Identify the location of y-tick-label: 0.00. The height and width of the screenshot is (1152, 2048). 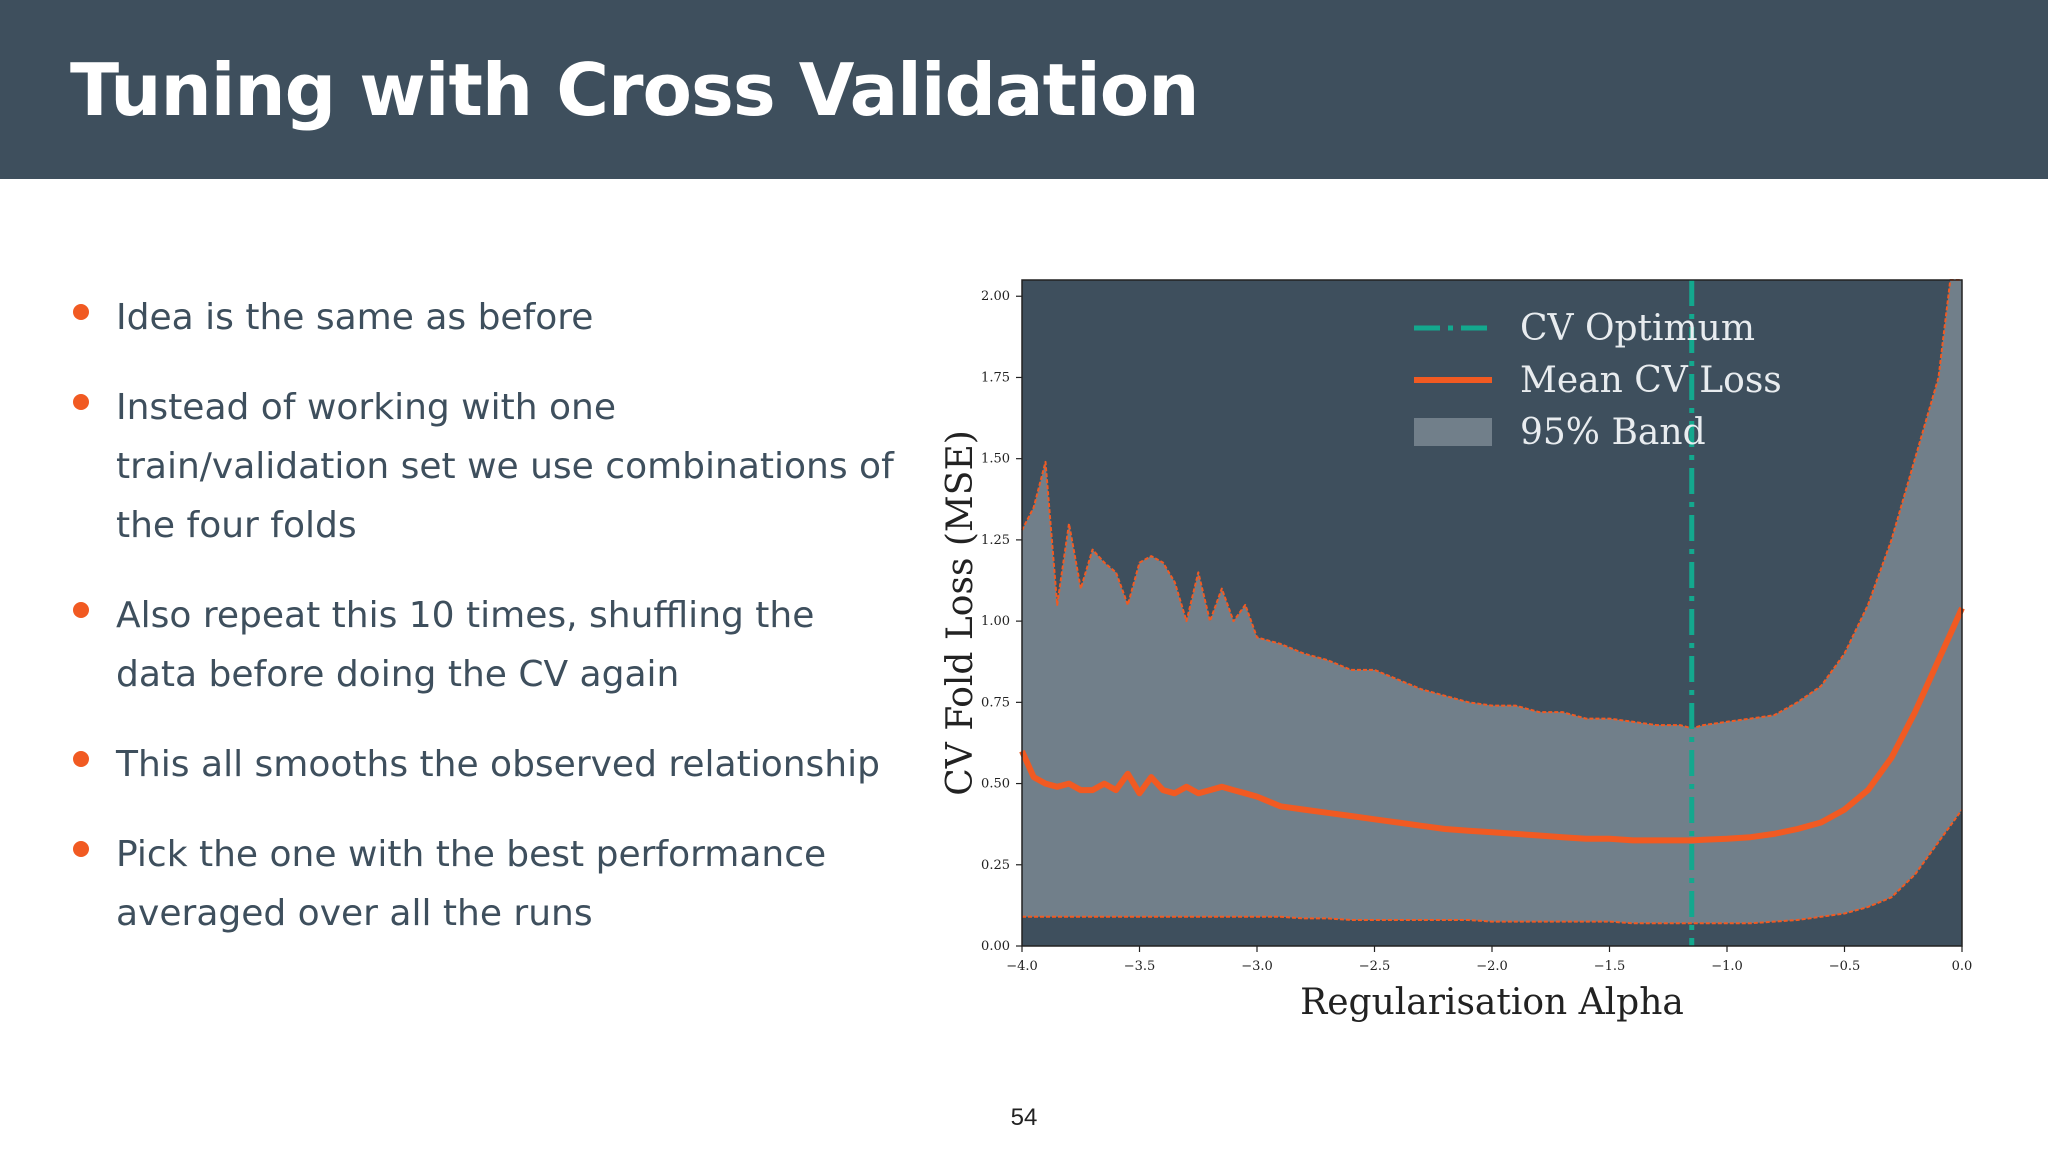
(995, 946).